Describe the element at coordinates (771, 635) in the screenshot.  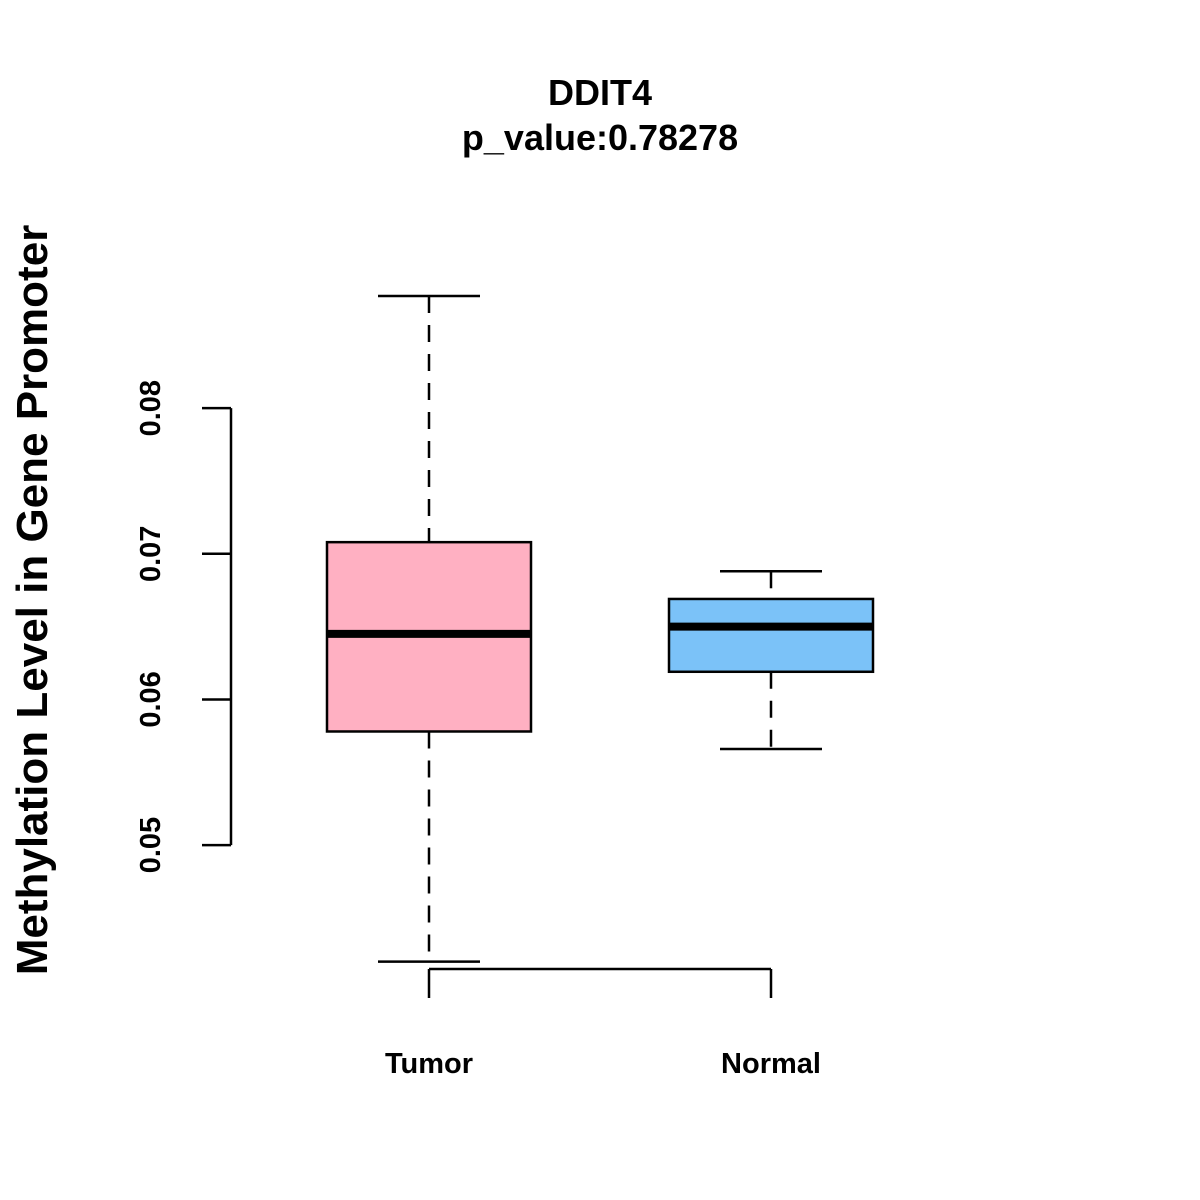
I see `iqr-box` at that location.